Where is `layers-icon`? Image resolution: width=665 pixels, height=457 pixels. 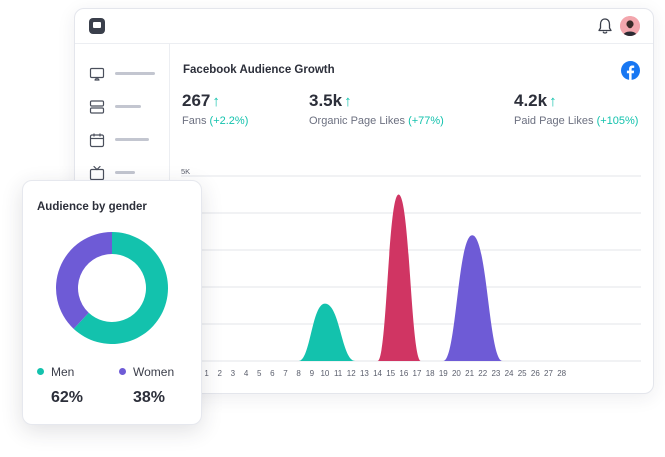 layers-icon is located at coordinates (97, 107).